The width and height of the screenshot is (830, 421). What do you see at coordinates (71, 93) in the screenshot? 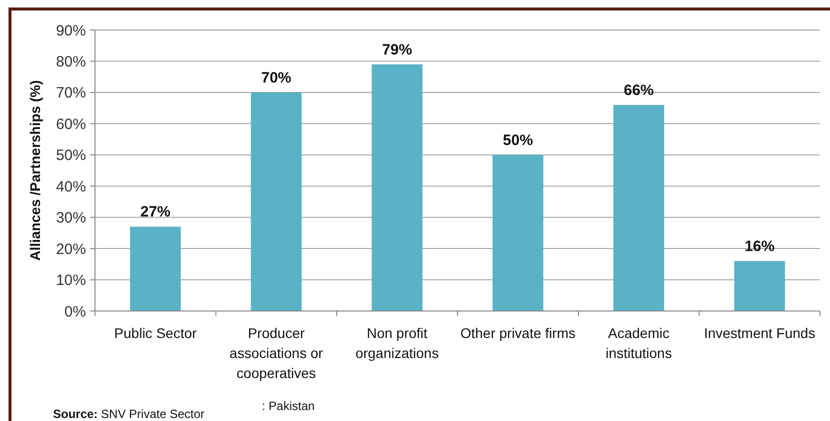
I see `y-tick-label: 70%` at bounding box center [71, 93].